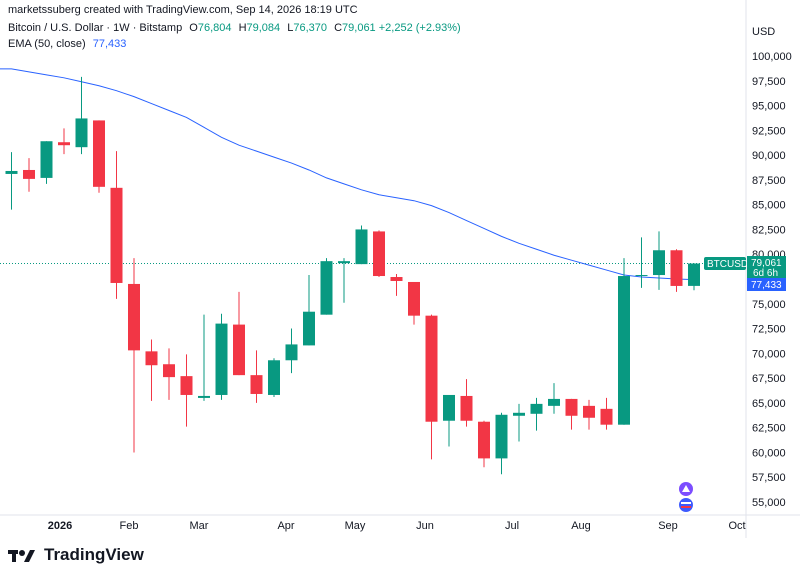 The height and width of the screenshot is (577, 800). Describe the element at coordinates (686, 497) in the screenshot. I see `event-icons` at that location.